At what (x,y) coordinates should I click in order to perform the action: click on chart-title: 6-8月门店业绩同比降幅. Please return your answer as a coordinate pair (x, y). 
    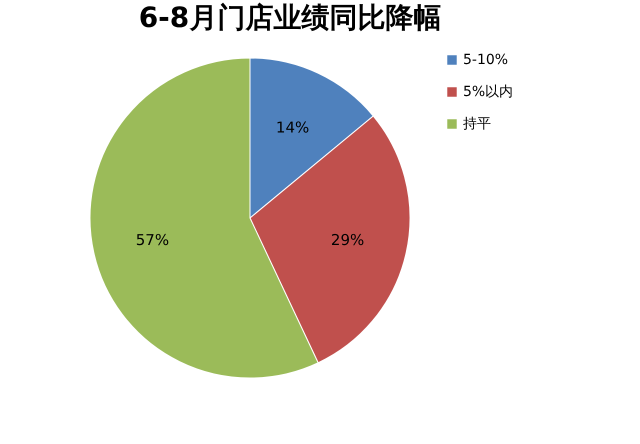
    Looking at the image, I should click on (290, 17).